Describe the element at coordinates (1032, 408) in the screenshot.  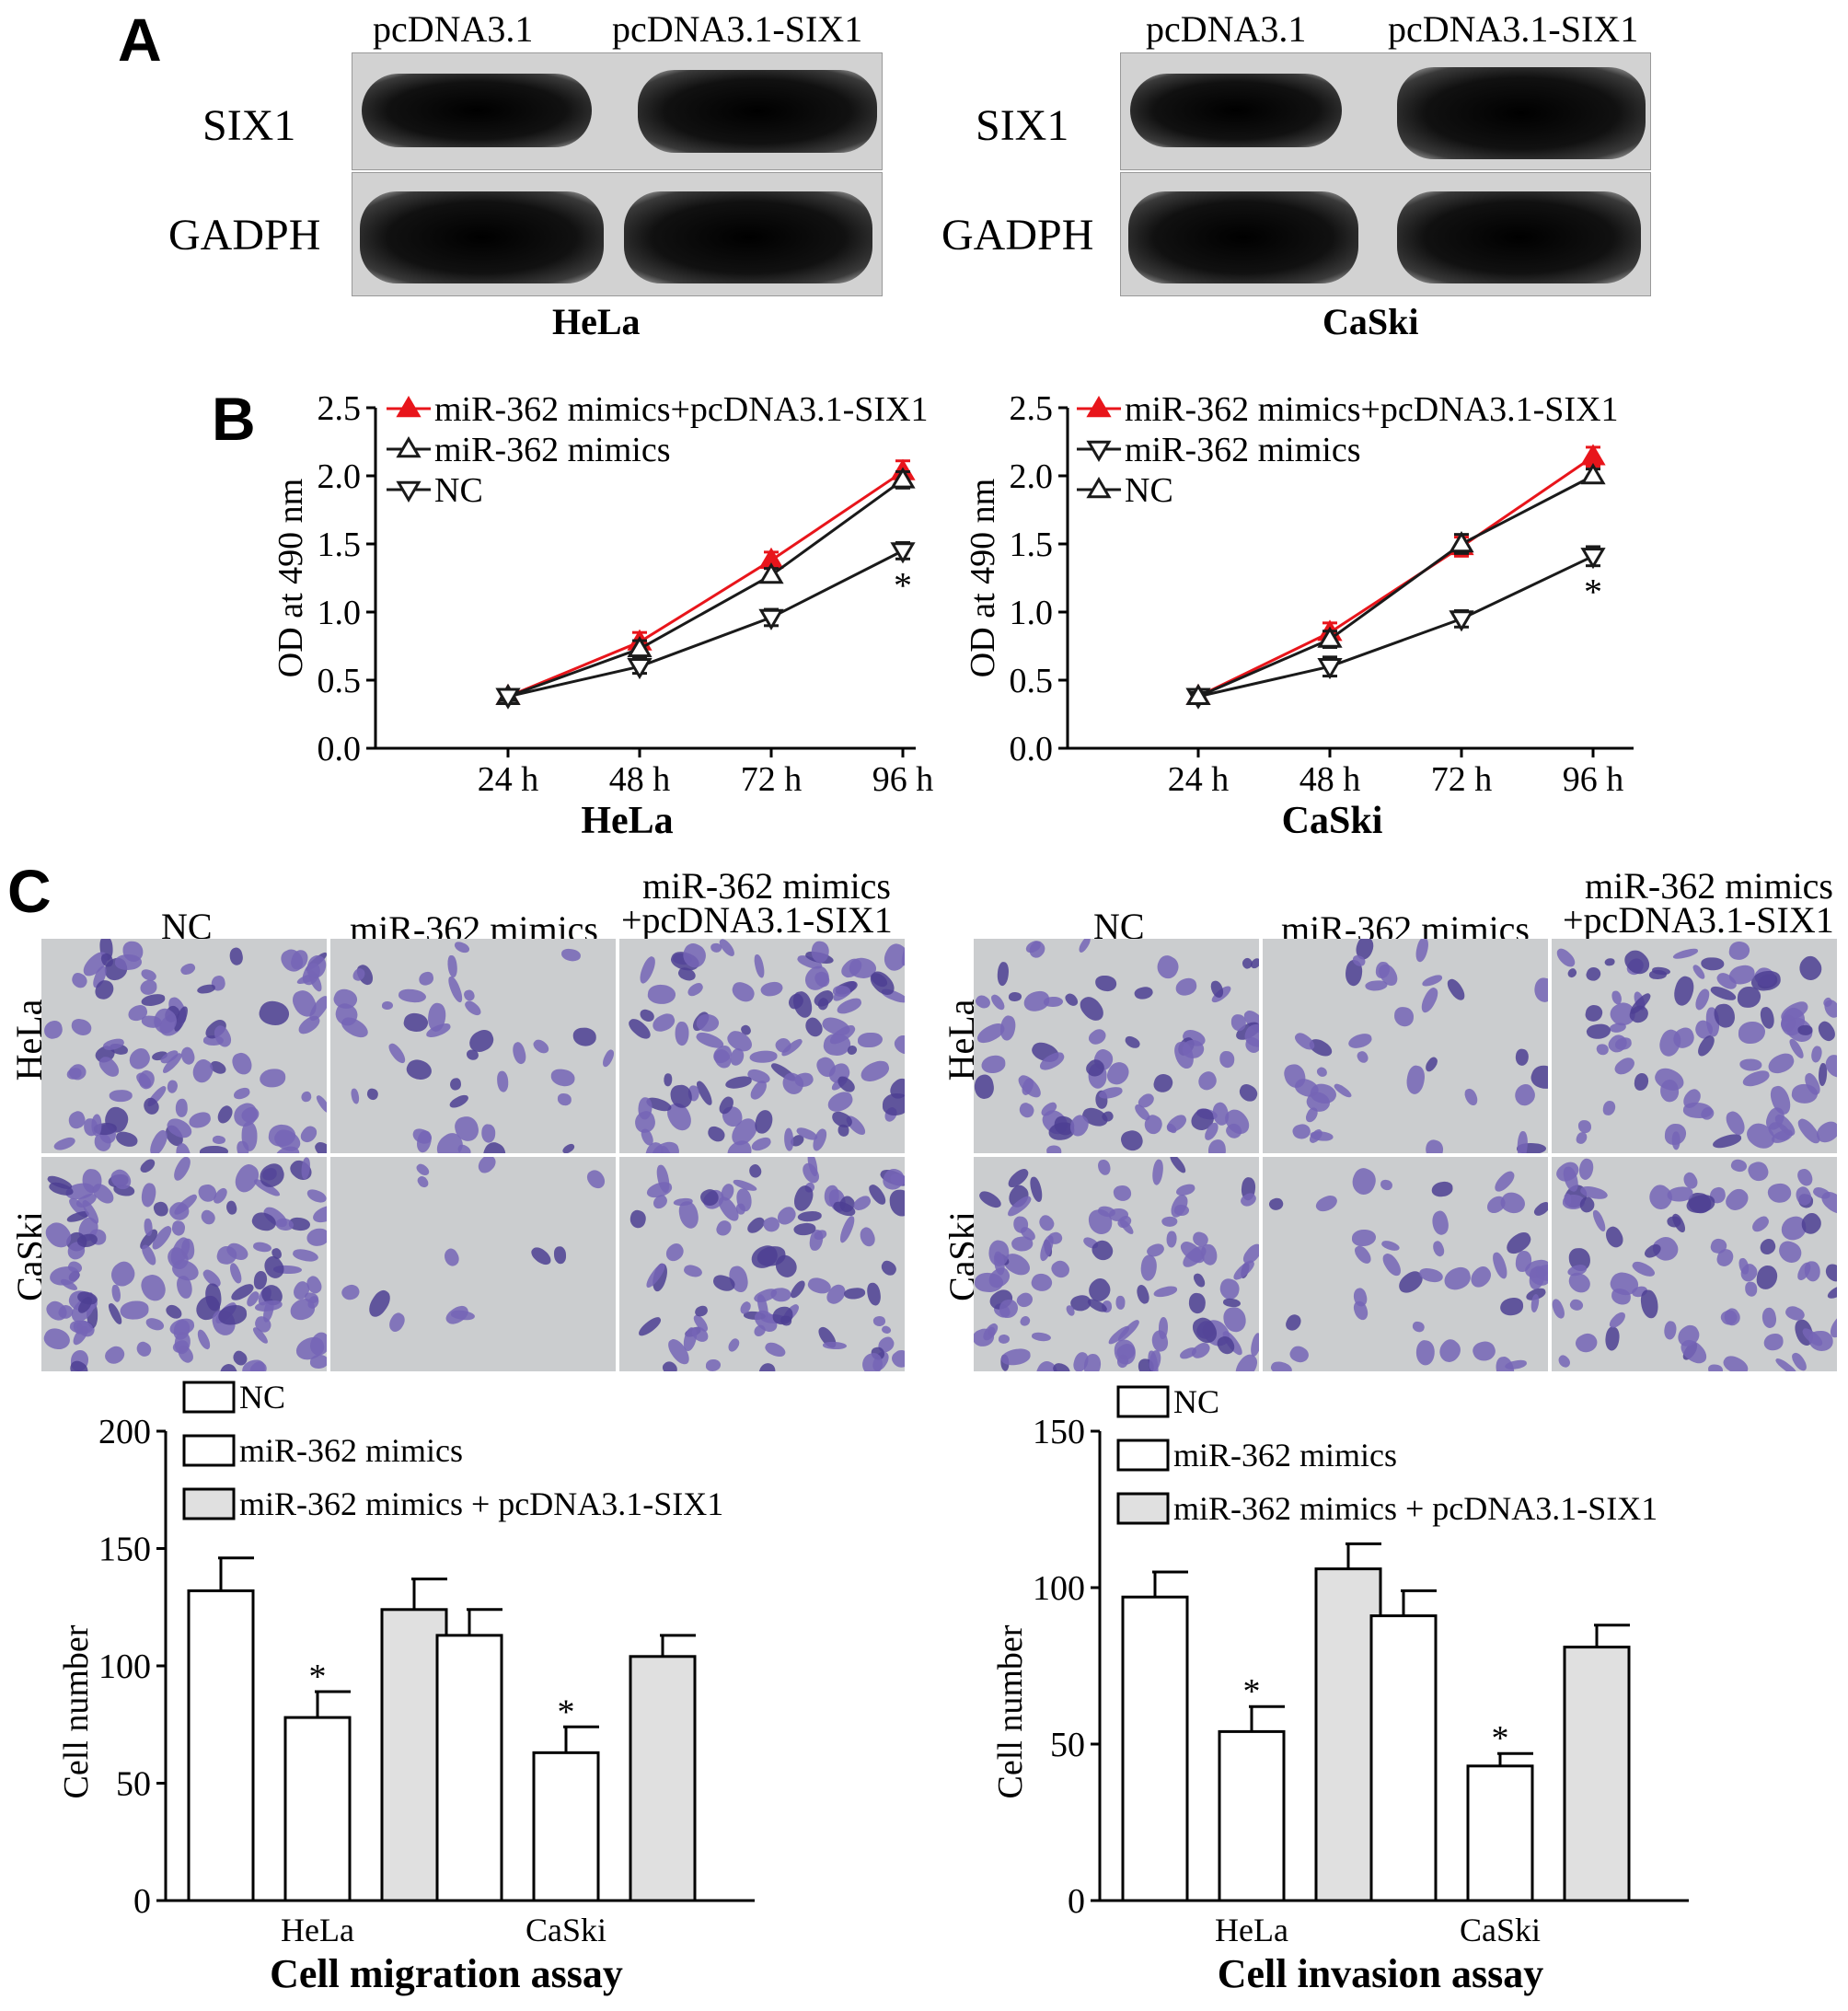
I see `y-tick-label: 2.5` at that location.